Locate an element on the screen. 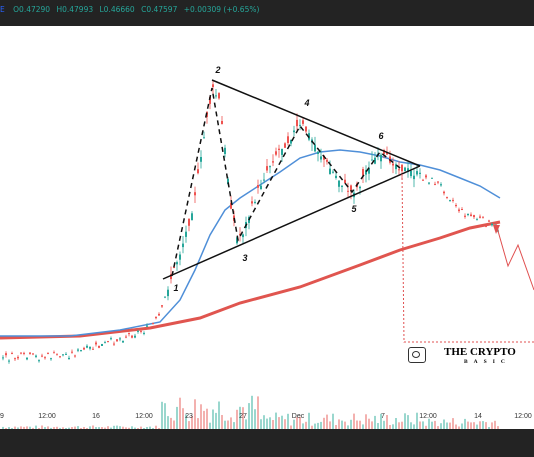 This screenshot has height=457, width=534. x-axis-tick-label: 14 is located at coordinates (478, 416).